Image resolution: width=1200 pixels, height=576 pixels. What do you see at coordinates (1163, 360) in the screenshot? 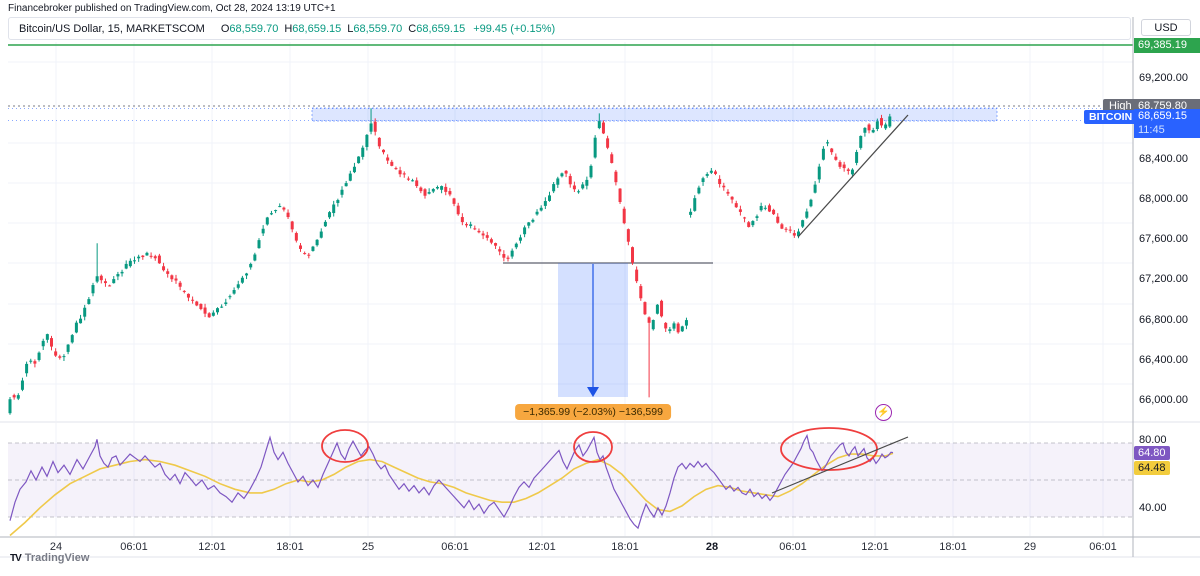
I see `price-axis-label: 66,400.00` at bounding box center [1163, 360].